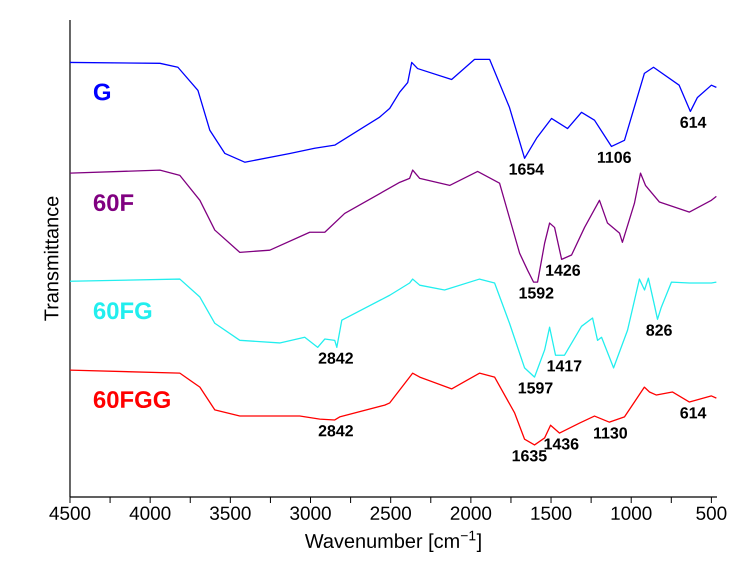 The width and height of the screenshot is (732, 588). What do you see at coordinates (659, 330) in the screenshot?
I see `annotation: 826` at bounding box center [659, 330].